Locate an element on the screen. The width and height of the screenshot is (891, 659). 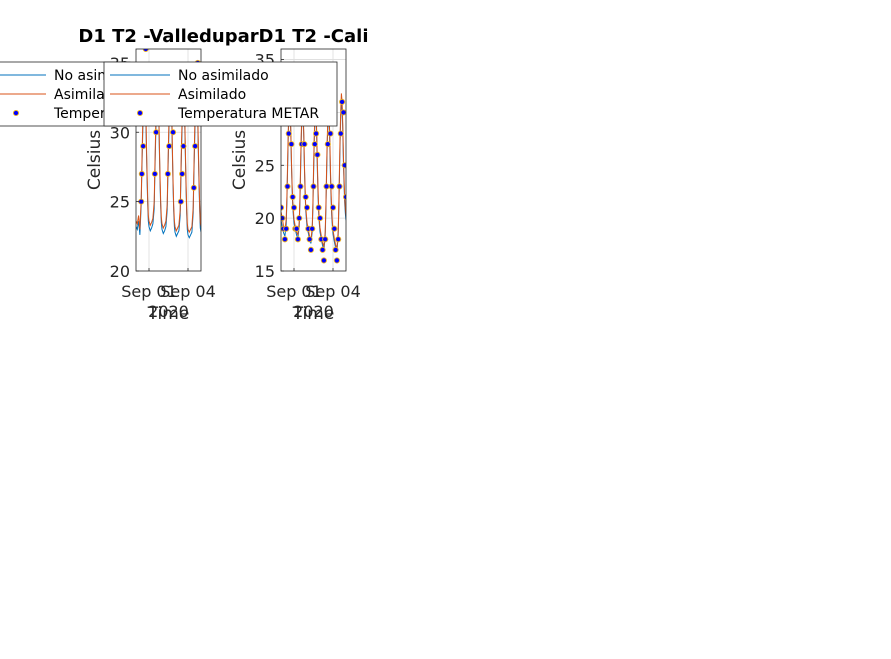
y-tick-label: 15 is located at coordinates (265, 271).